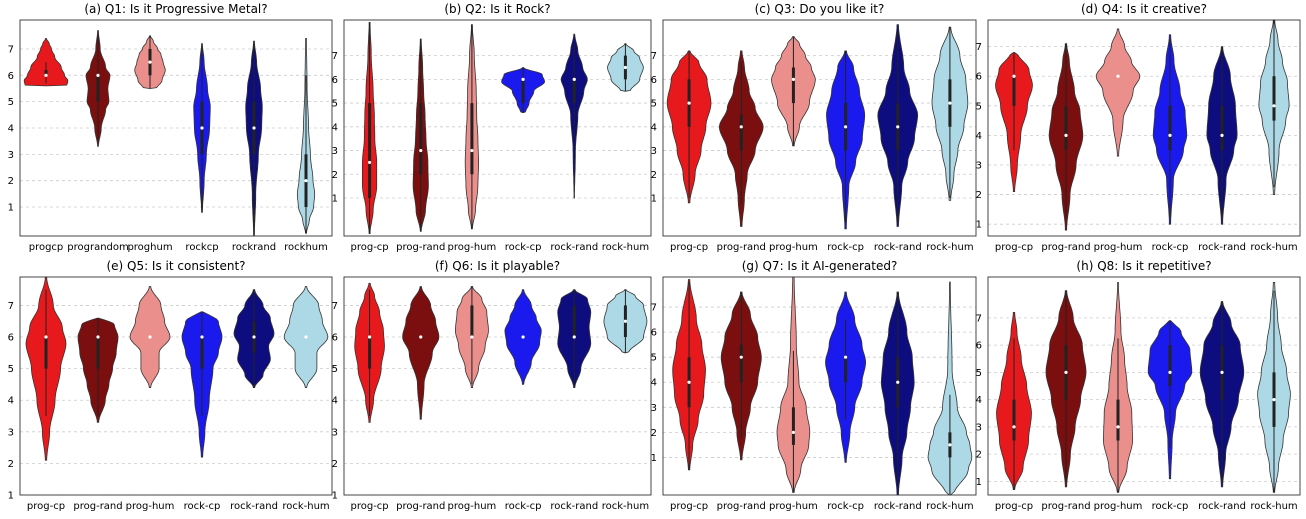  Describe the element at coordinates (149, 247) in the screenshot. I see `x-tick-label: proghum` at that location.